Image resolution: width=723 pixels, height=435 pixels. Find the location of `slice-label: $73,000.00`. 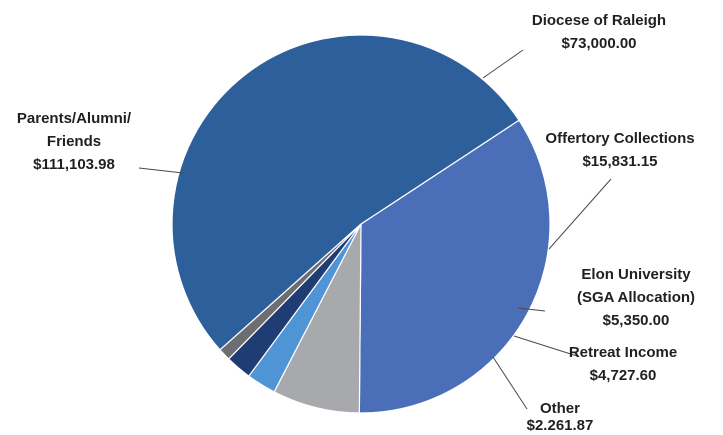

slice-label: $73,000.00 is located at coordinates (598, 43).